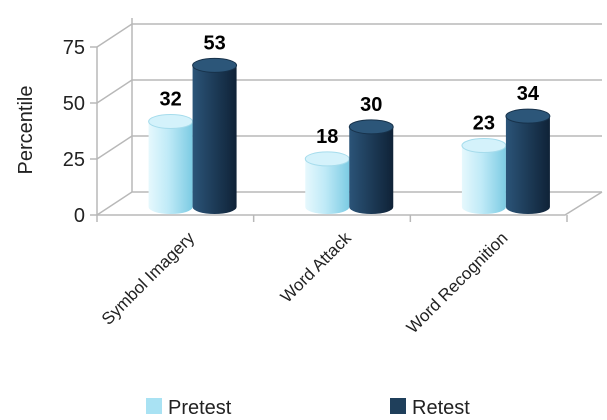  Describe the element at coordinates (484, 124) in the screenshot. I see `data-label: 23` at that location.